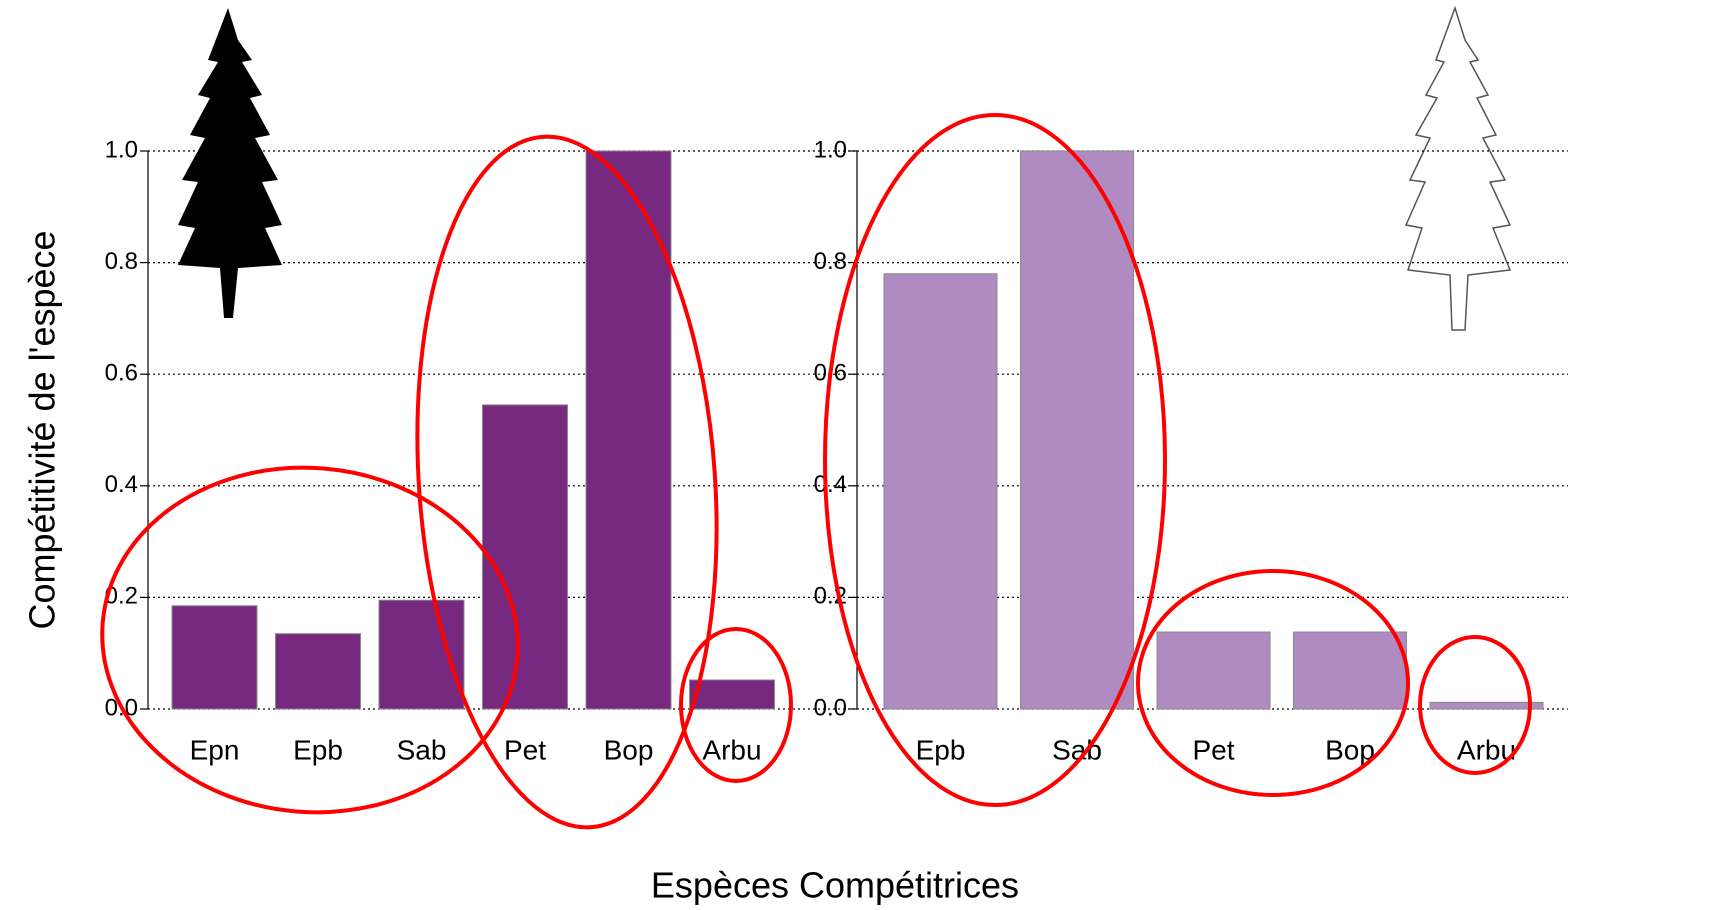 This screenshot has height=910, width=1717. Describe the element at coordinates (830, 707) in the screenshot. I see `y-tick-label: 0.0` at that location.